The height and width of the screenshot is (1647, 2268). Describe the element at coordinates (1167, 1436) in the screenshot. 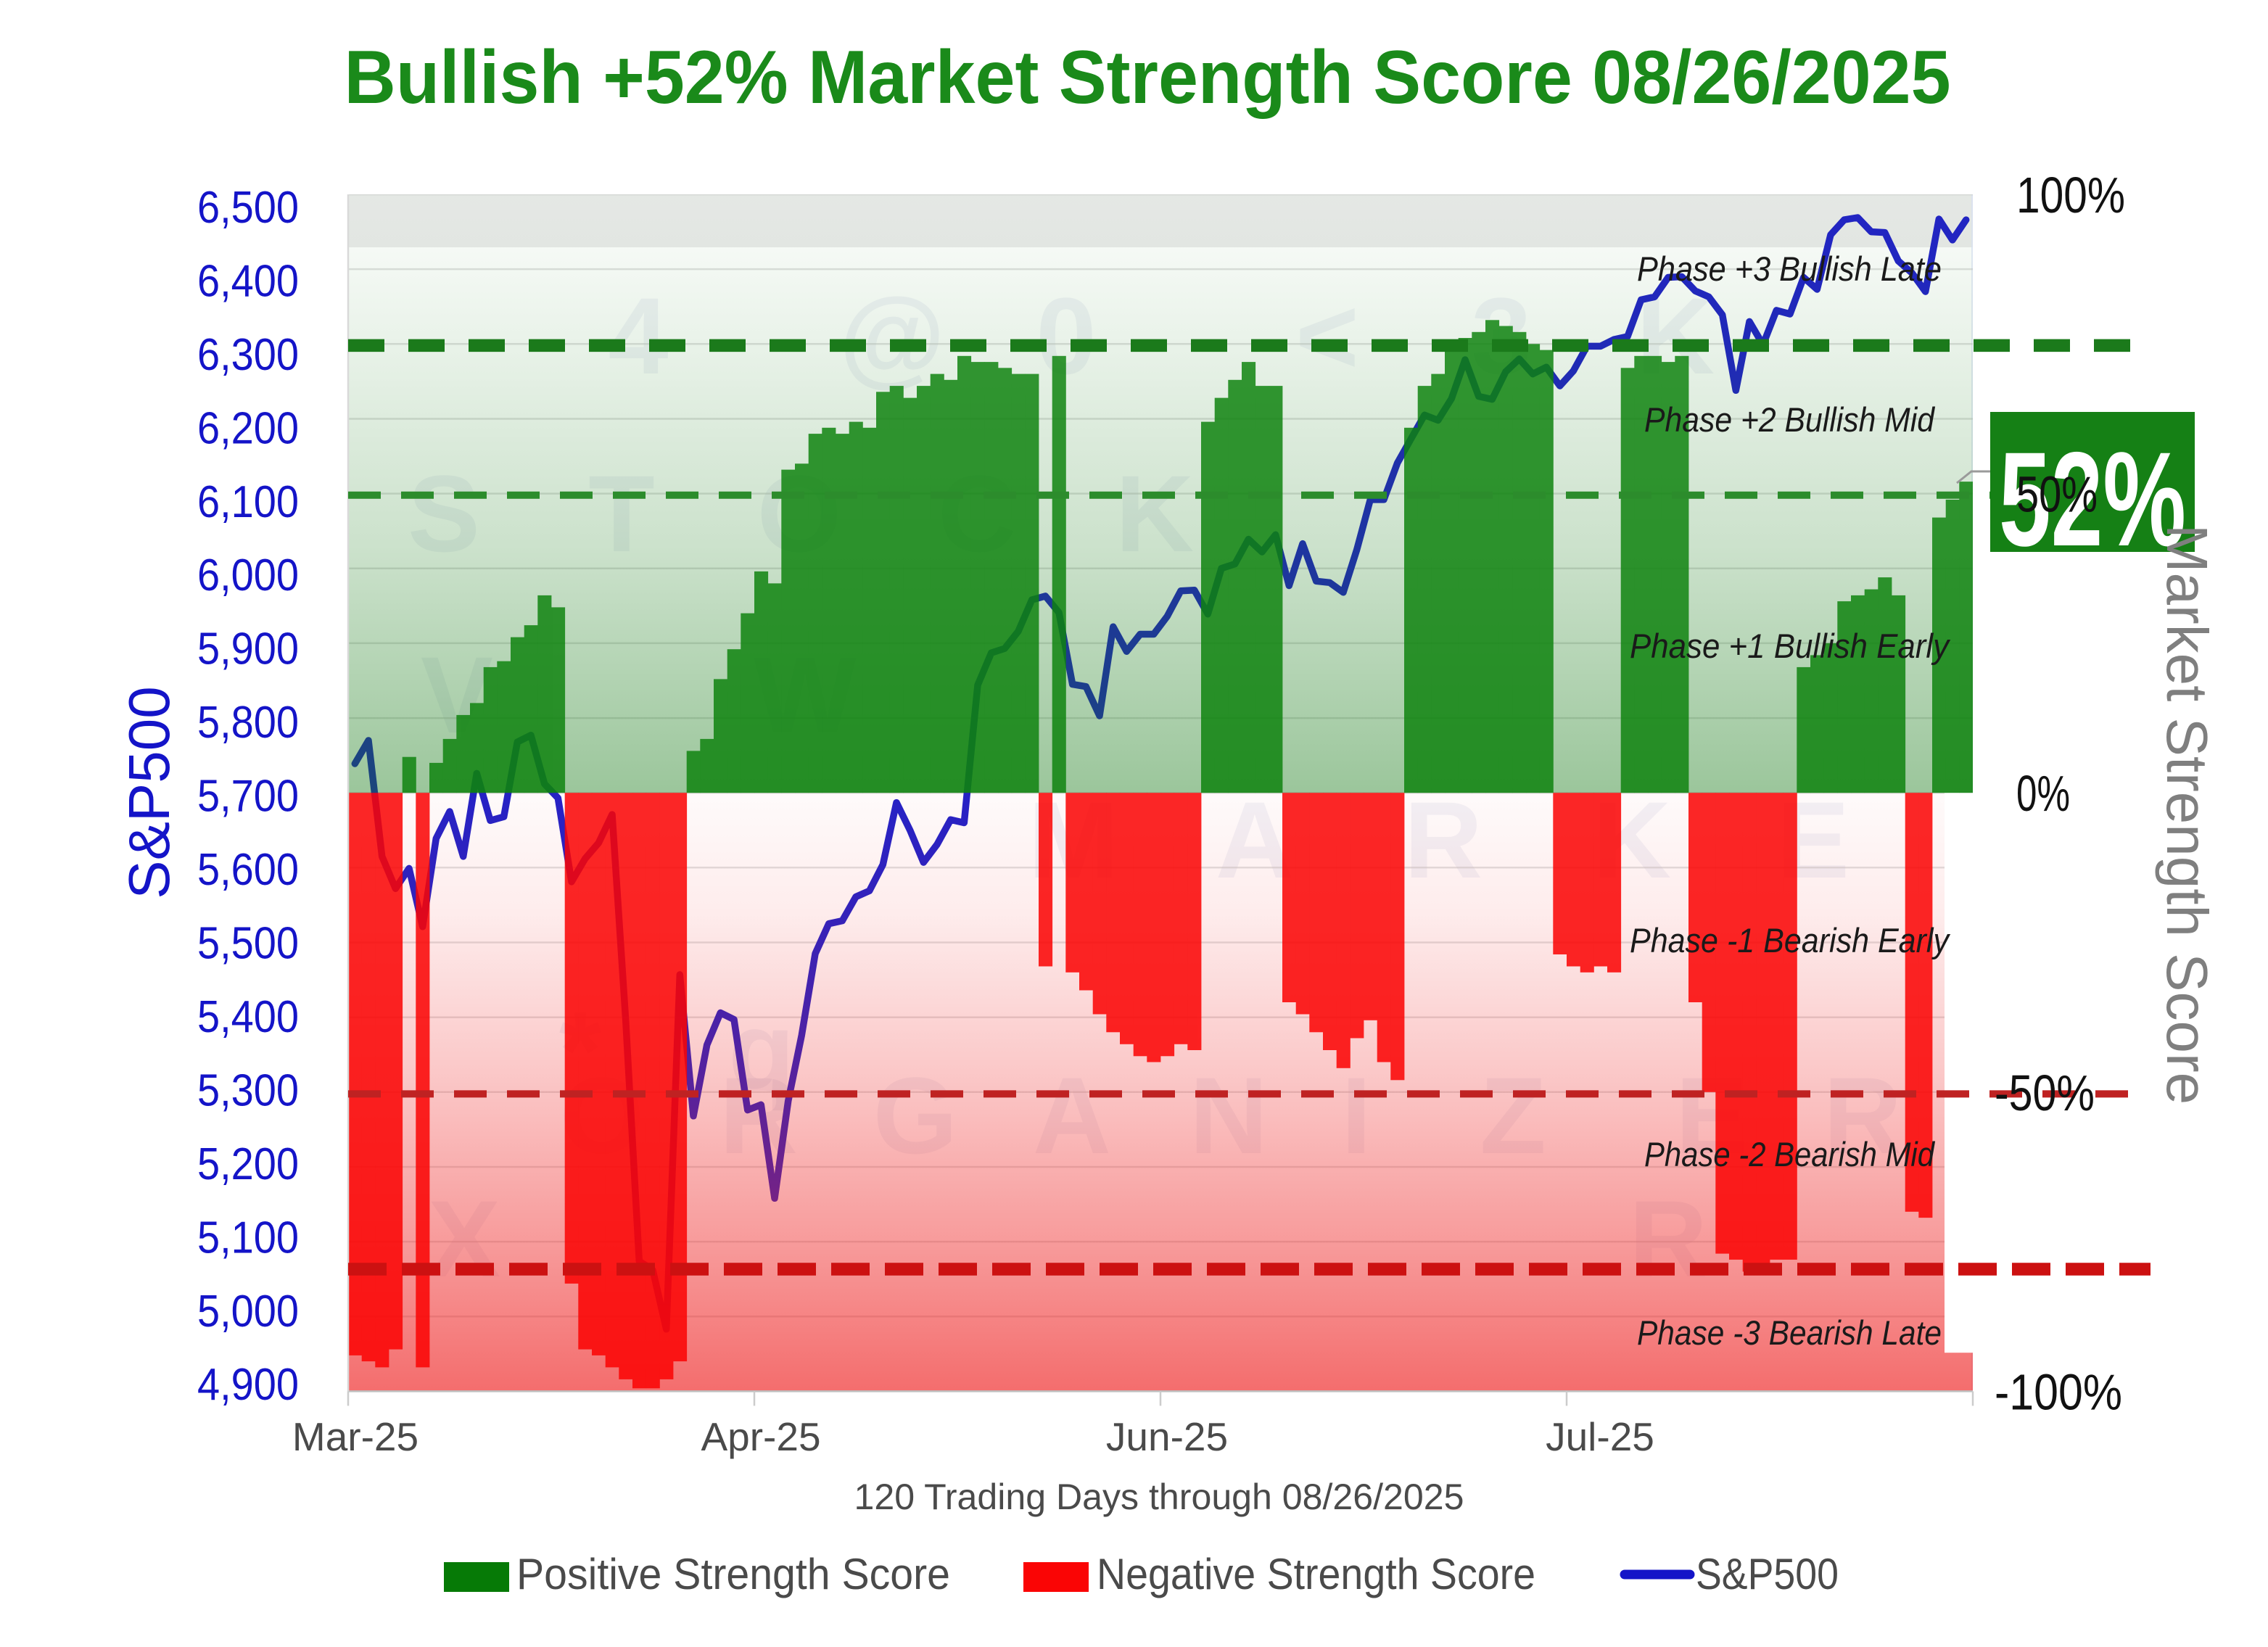

I see `svg-text: Jun-25` at that location.